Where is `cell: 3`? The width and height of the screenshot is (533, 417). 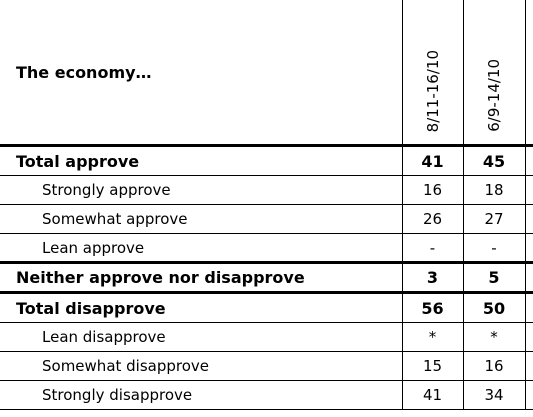
cell: 3 is located at coordinates (432, 278).